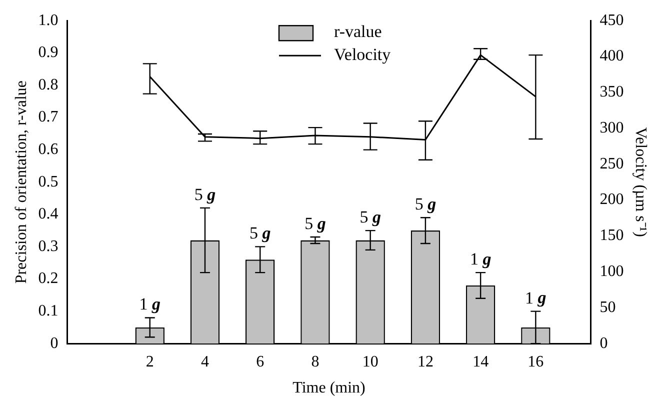  What do you see at coordinates (150, 361) in the screenshot?
I see `x-tick-label: 2` at bounding box center [150, 361].